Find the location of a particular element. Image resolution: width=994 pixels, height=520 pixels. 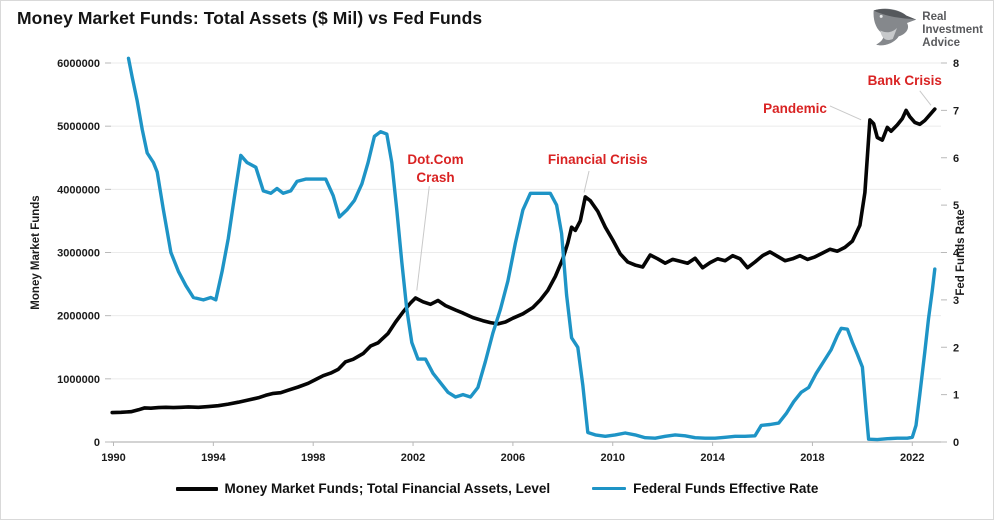

x-tick-label: 1990 is located at coordinates (113, 458).